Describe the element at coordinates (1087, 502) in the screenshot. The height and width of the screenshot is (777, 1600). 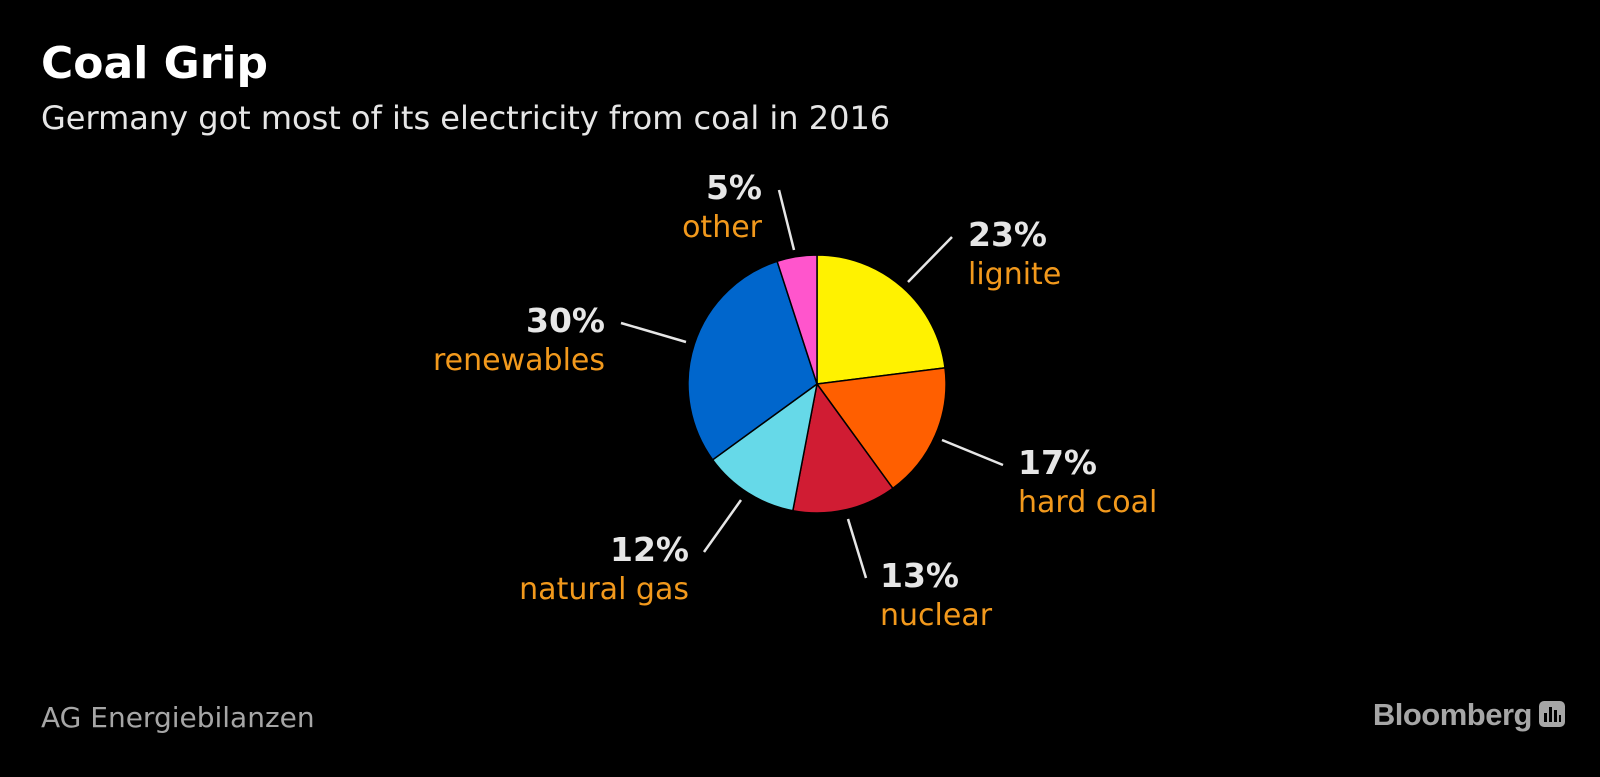
I see `category-label-hard-coal: hard coal` at that location.